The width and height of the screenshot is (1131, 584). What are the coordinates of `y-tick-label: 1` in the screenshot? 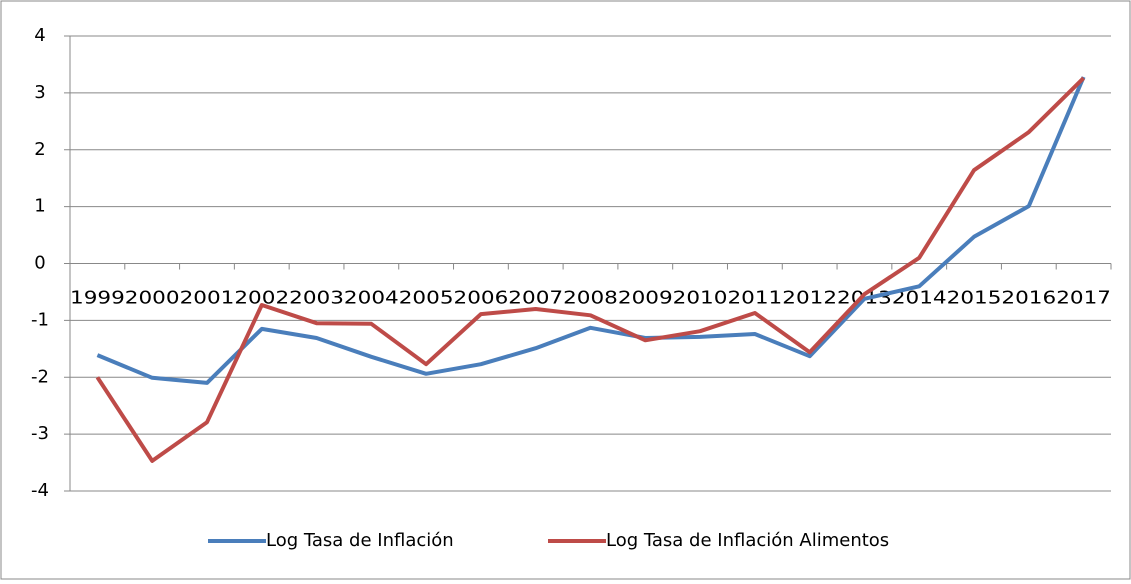 It's located at (39, 206).